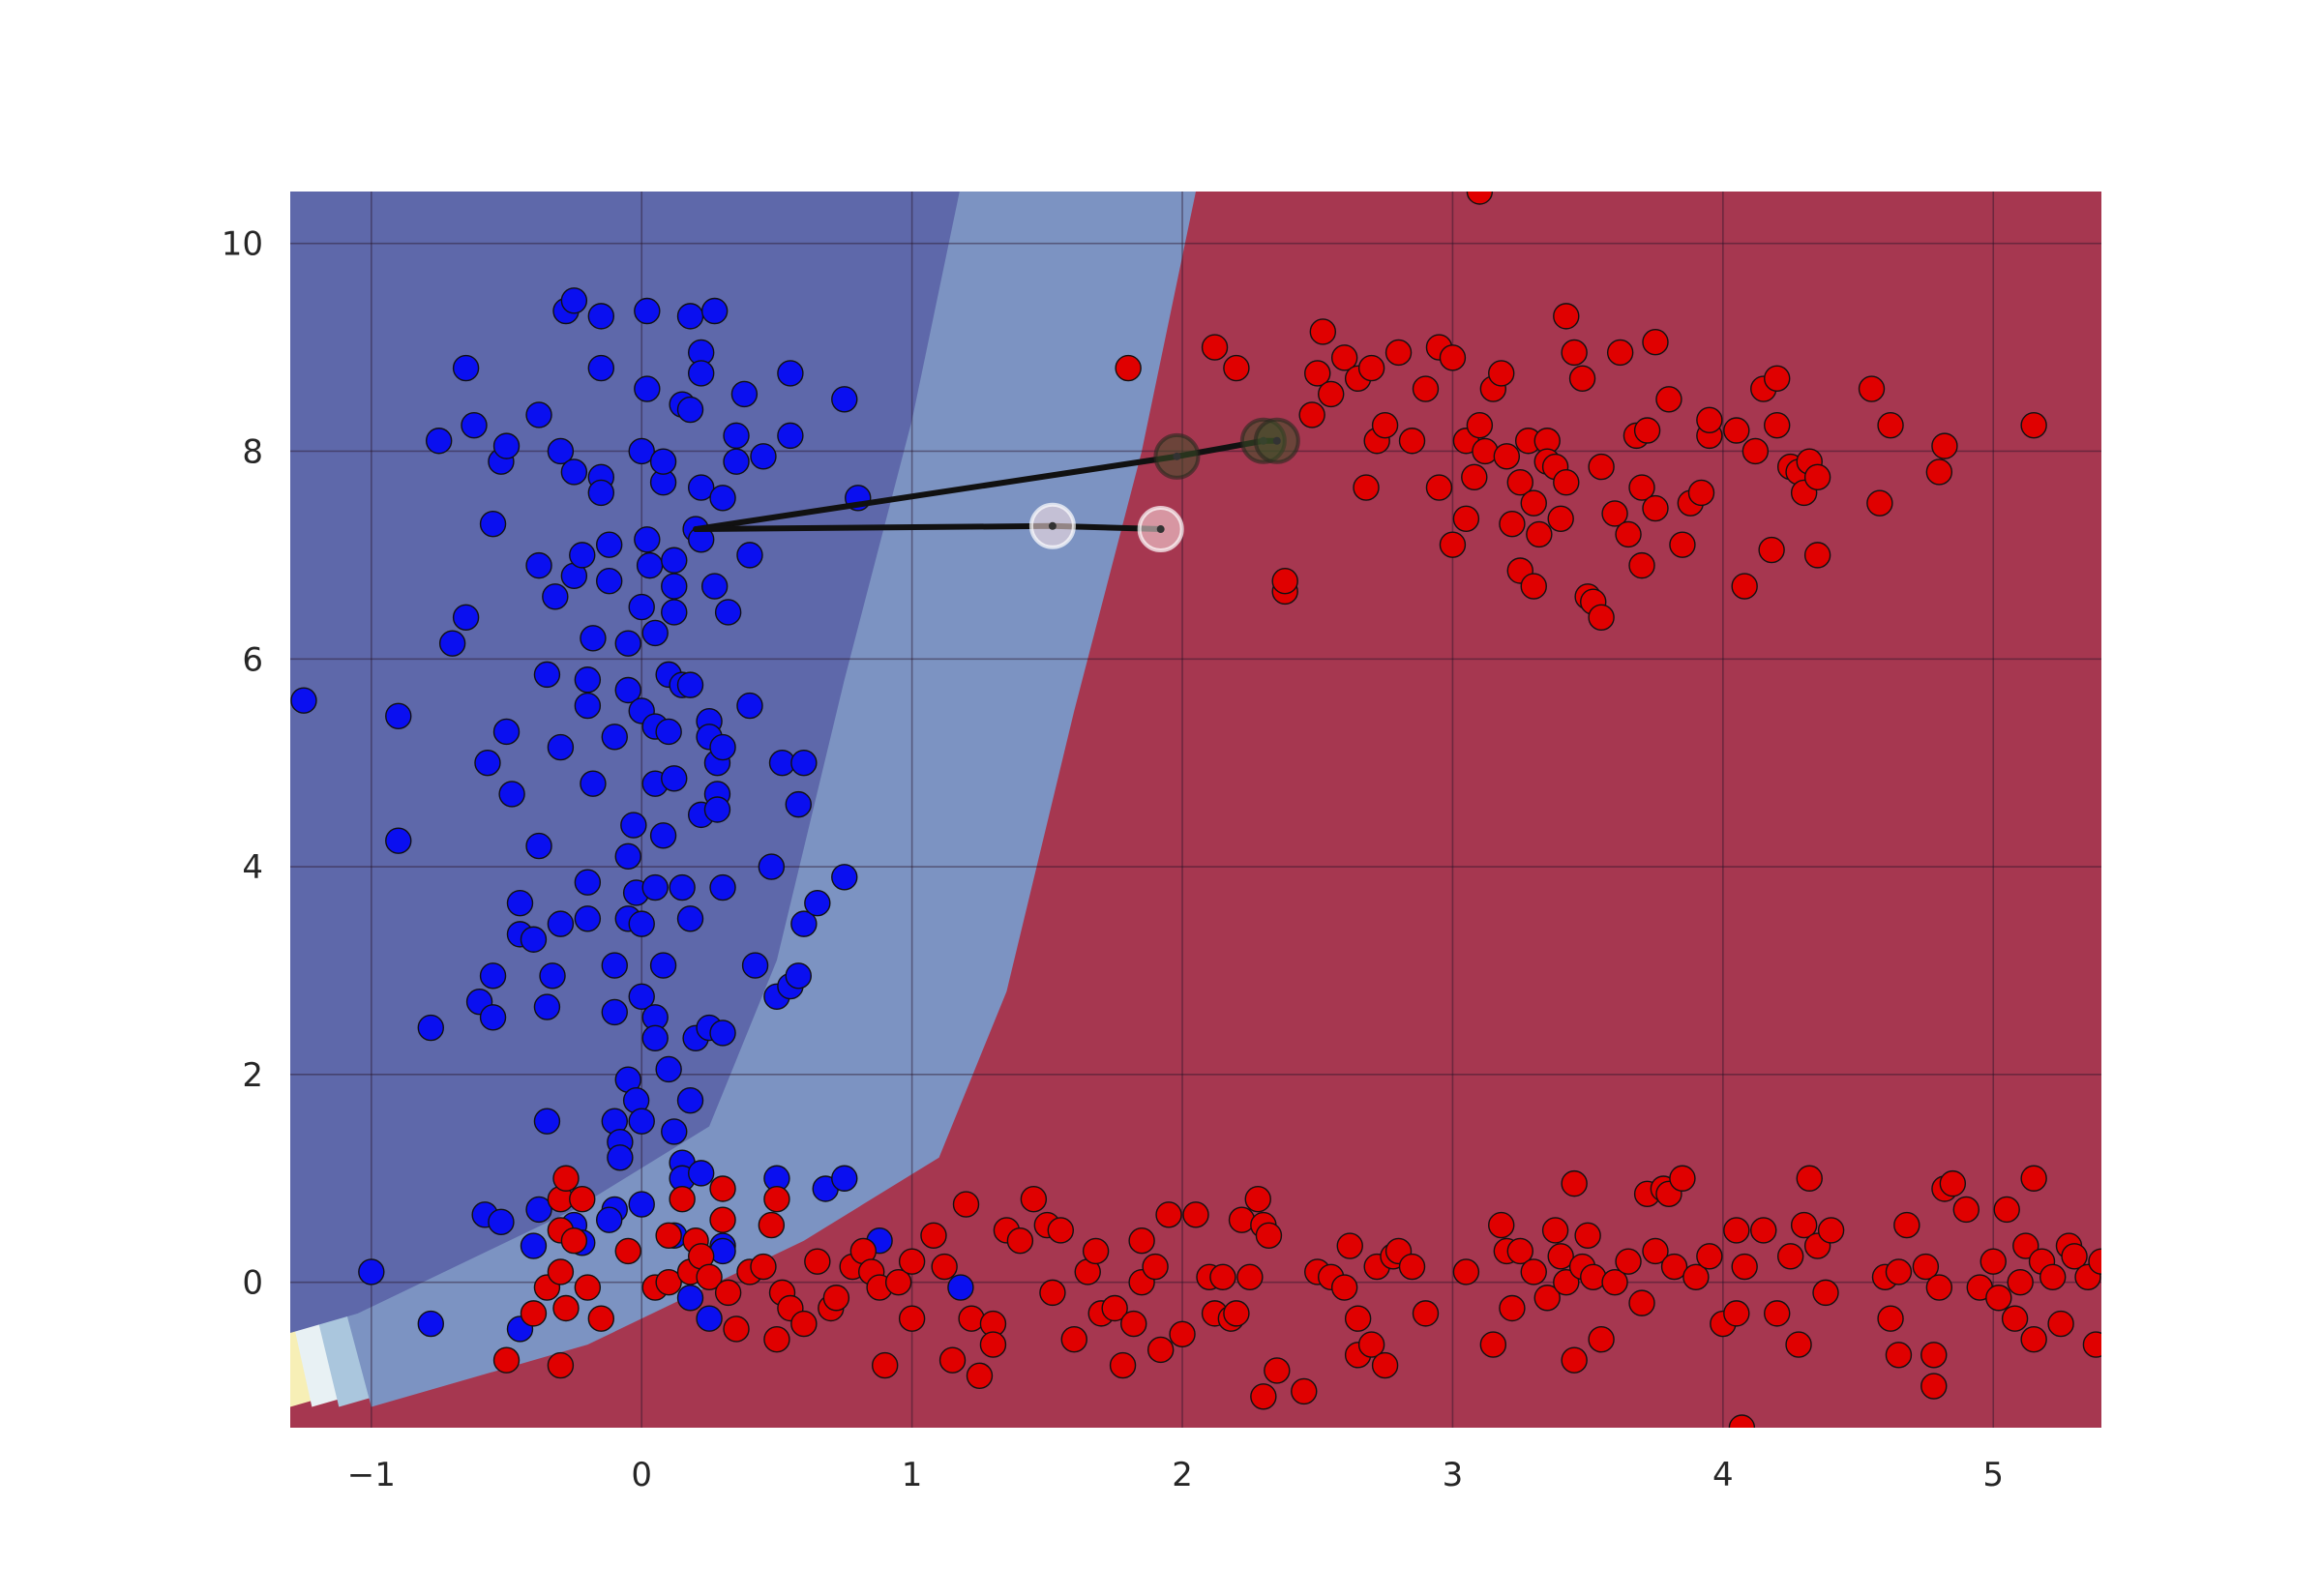 The height and width of the screenshot is (1596, 2322). Describe the element at coordinates (1993, 1475) in the screenshot. I see `x-tick-label: 5` at that location.